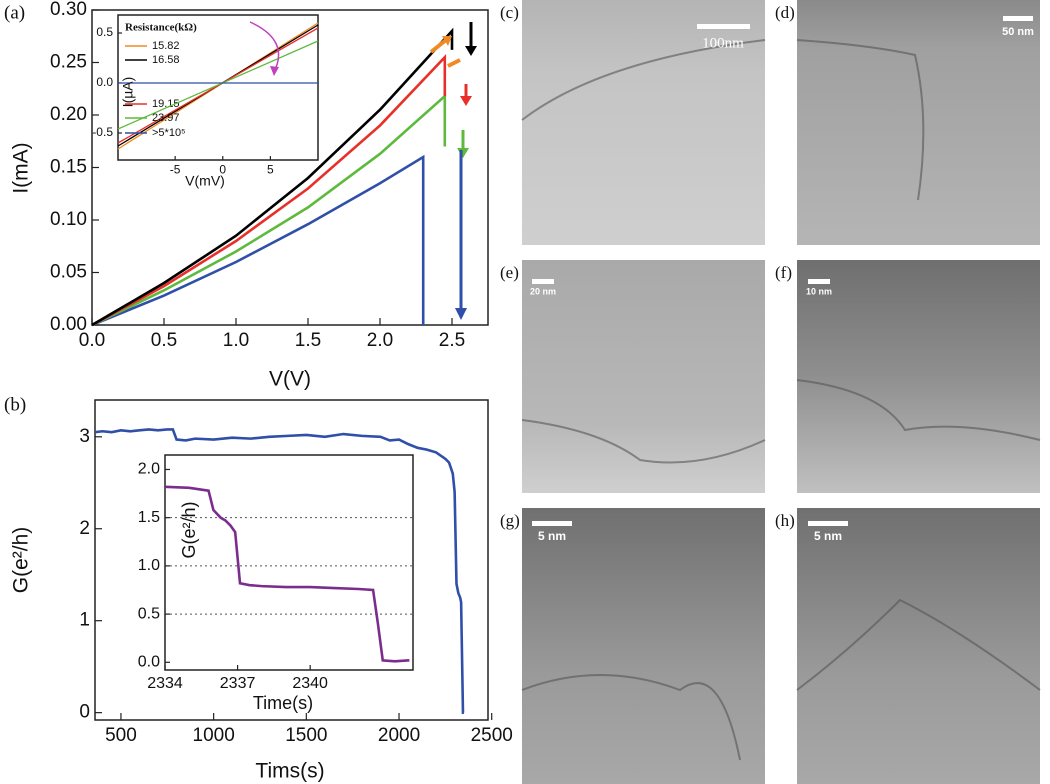  What do you see at coordinates (149, 517) in the screenshot?
I see `y-tick-label: 1.5` at bounding box center [149, 517].